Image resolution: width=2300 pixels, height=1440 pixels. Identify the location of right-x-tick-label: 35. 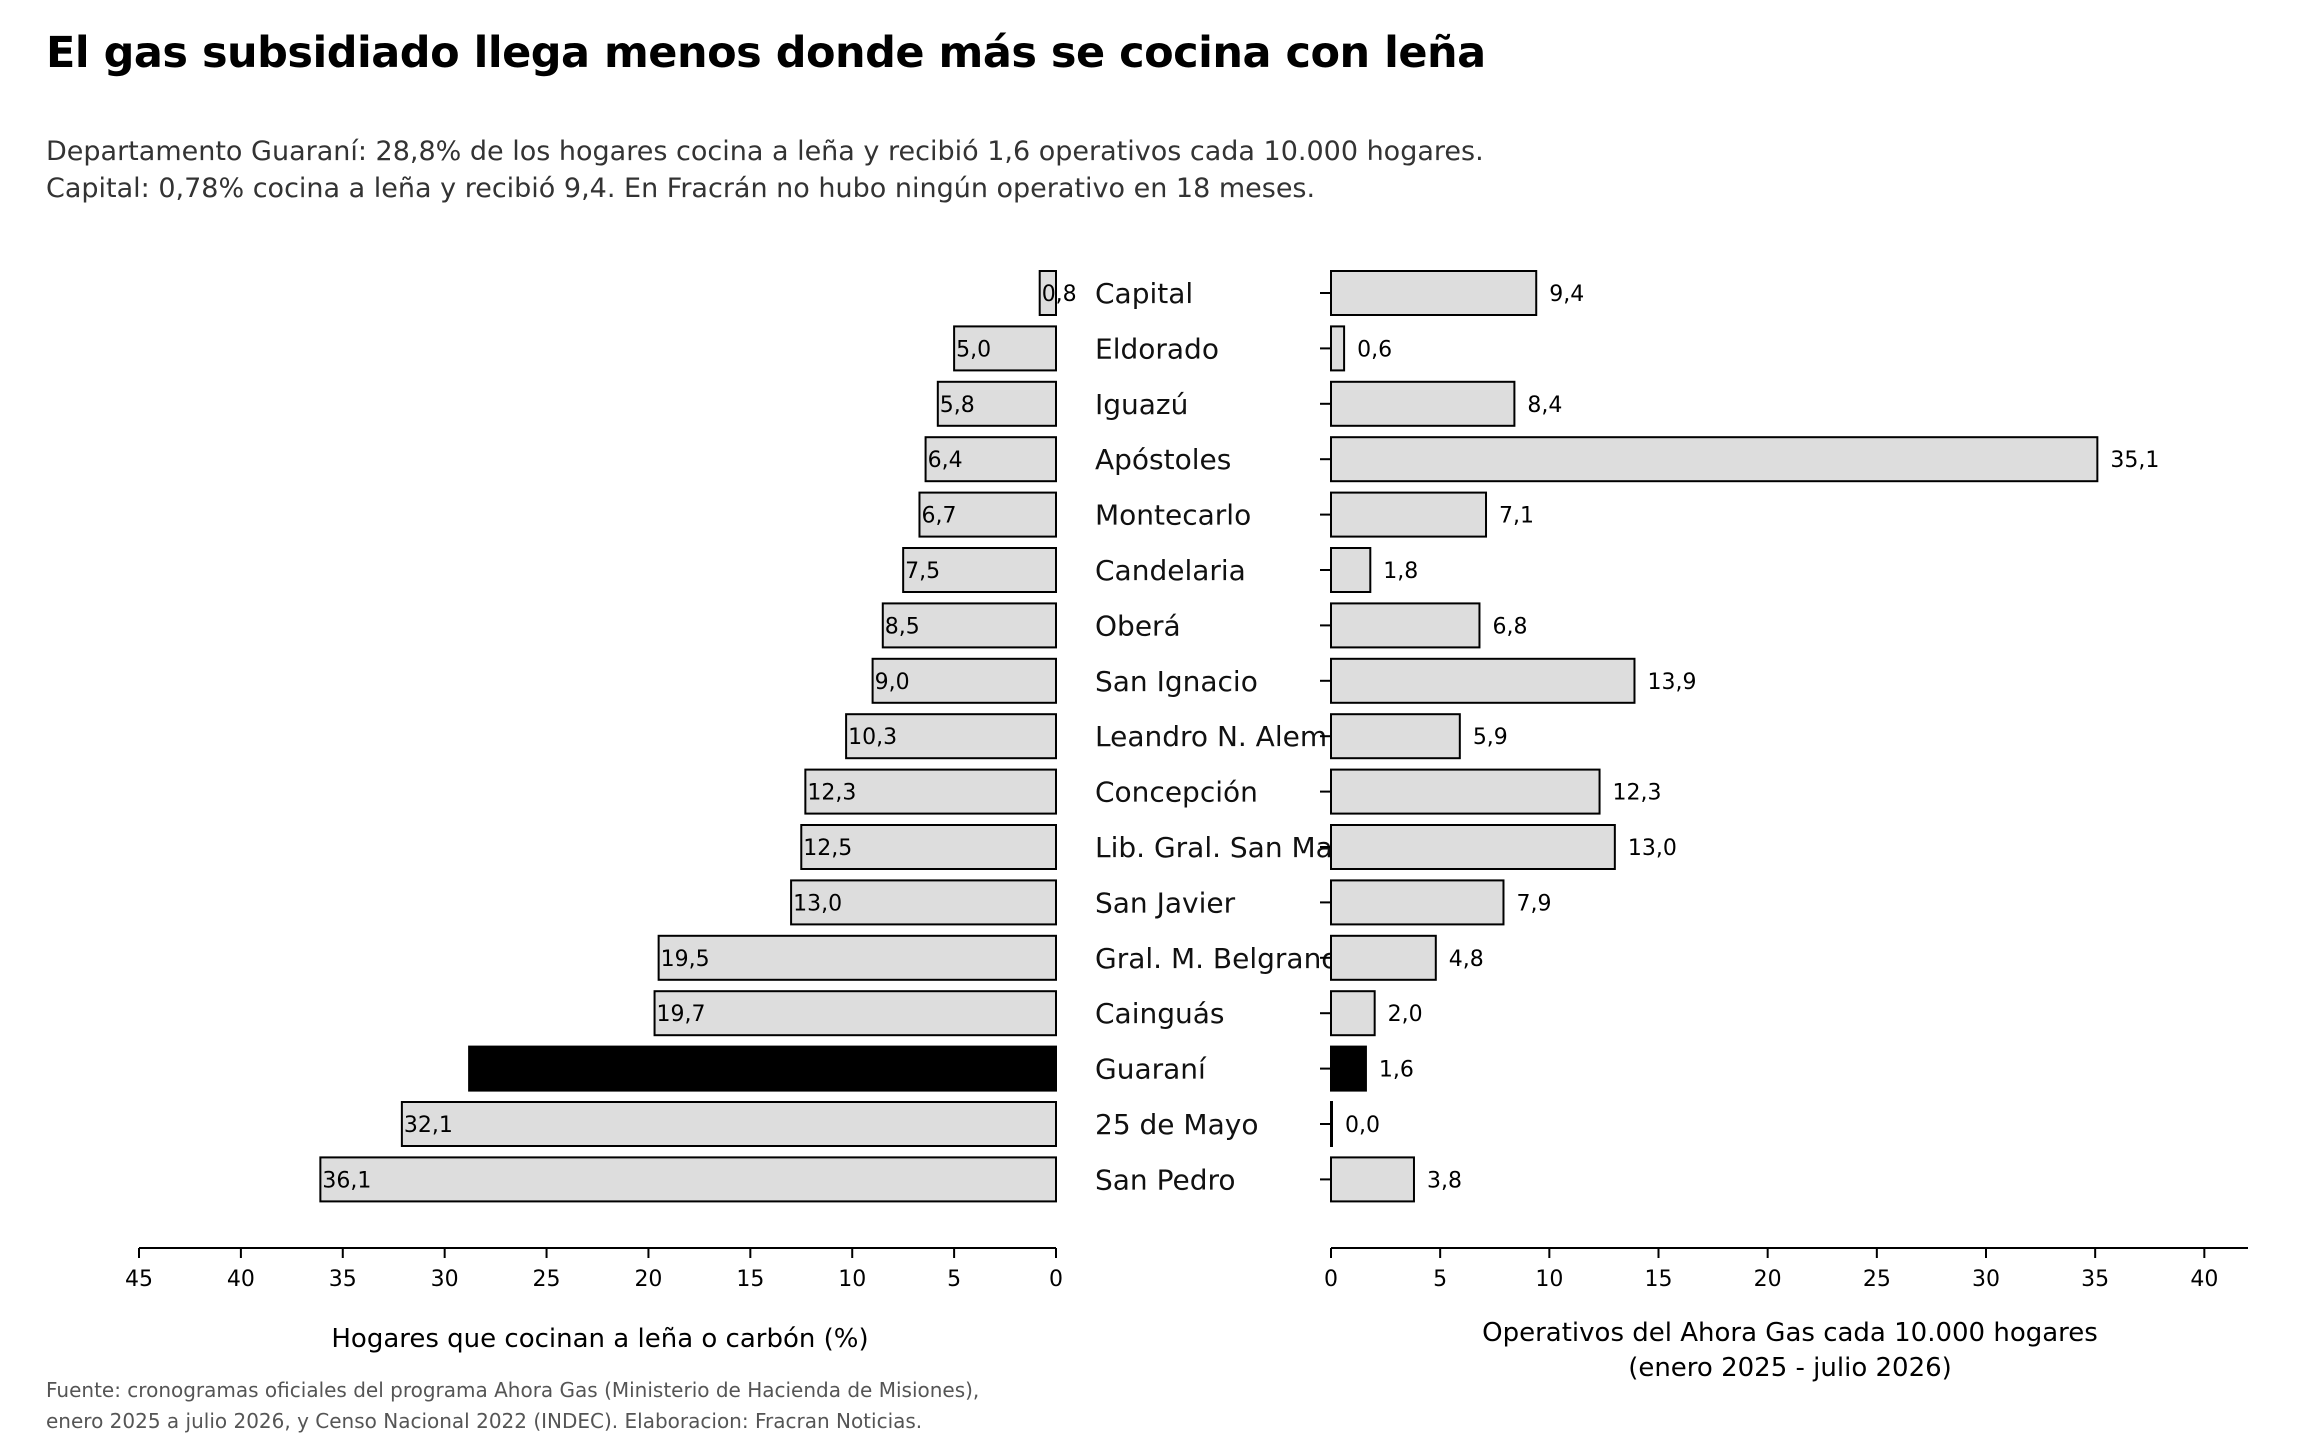
(2095, 1279).